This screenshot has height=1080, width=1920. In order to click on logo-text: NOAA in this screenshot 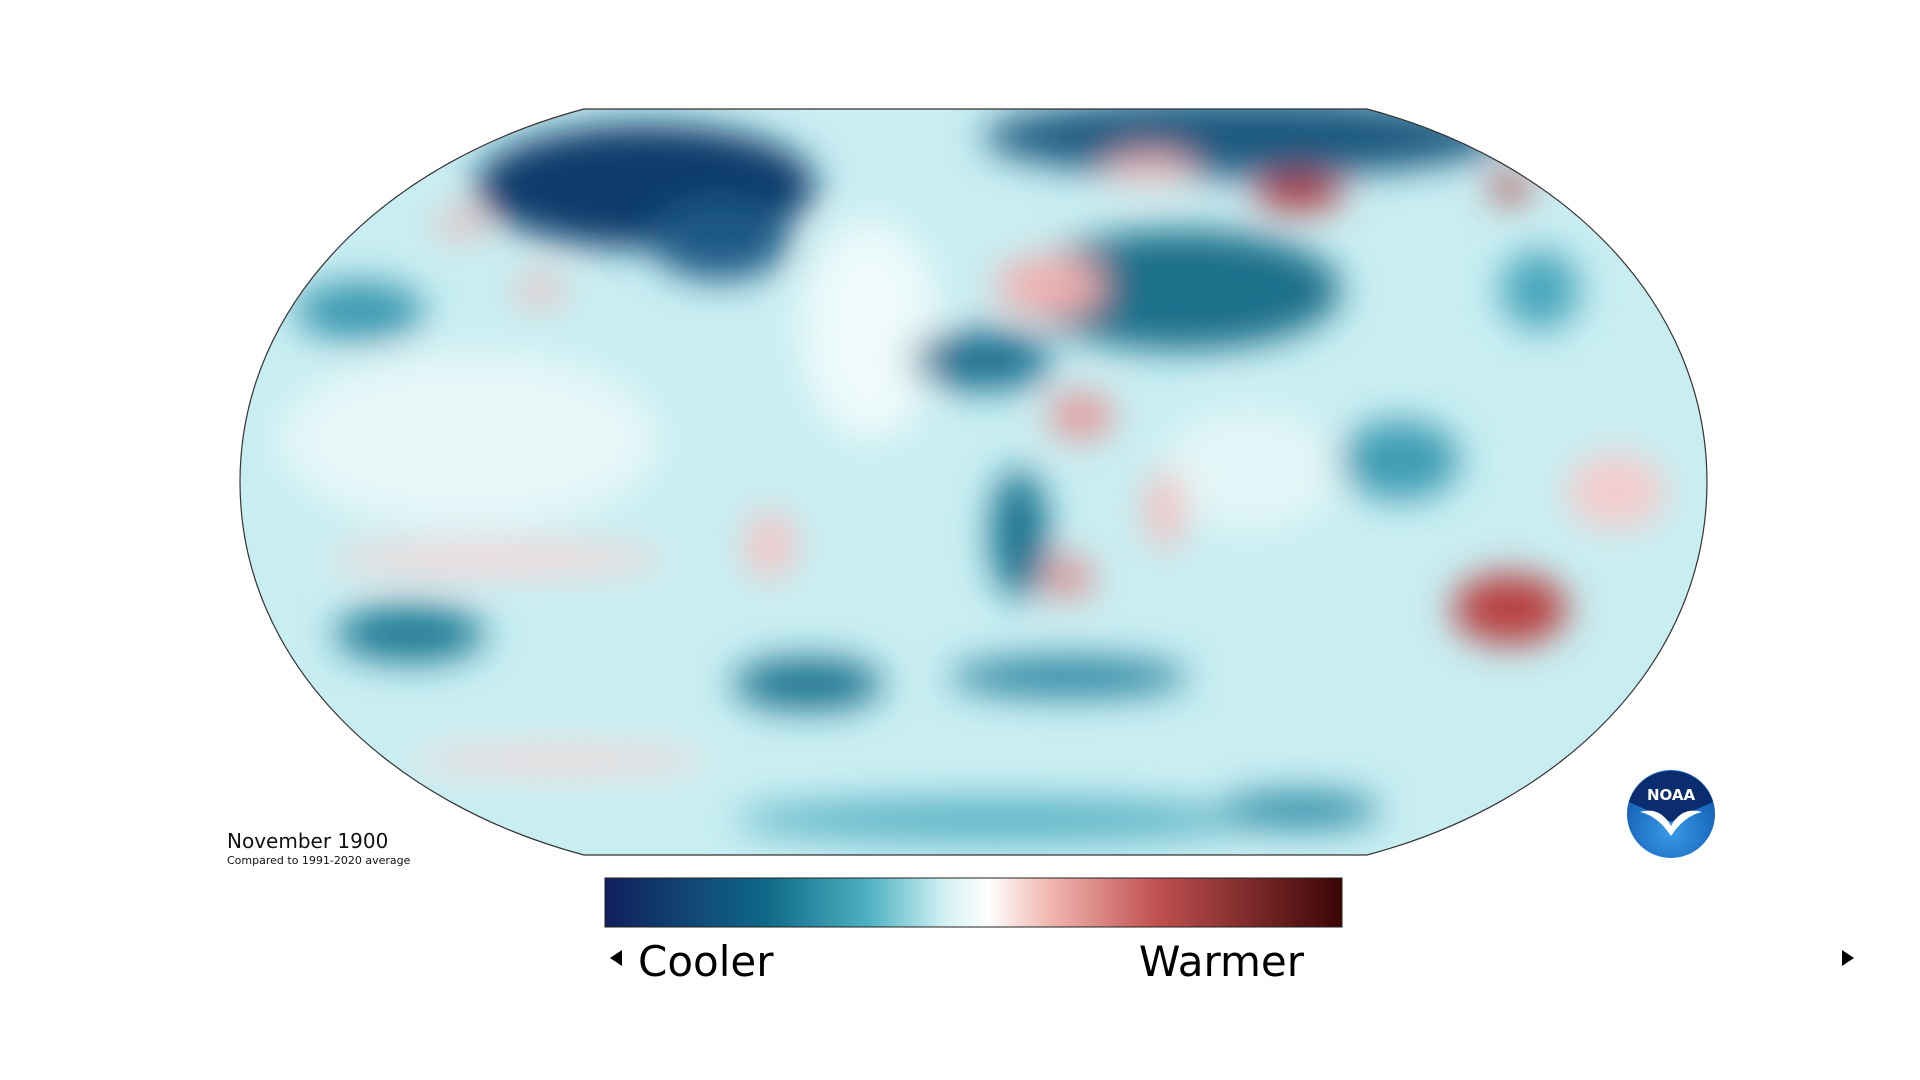, I will do `click(1671, 795)`.